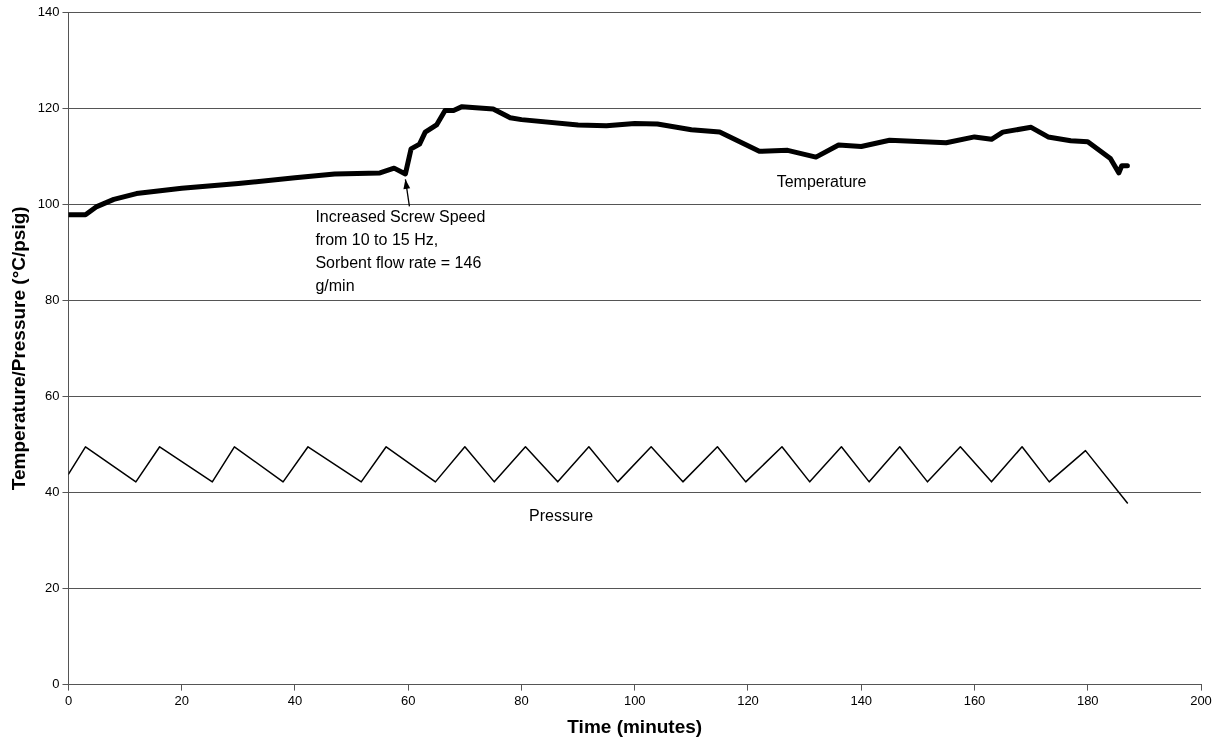 The width and height of the screenshot is (1219, 747). Describe the element at coordinates (48, 11) in the screenshot. I see `y-tick-label: 140` at that location.